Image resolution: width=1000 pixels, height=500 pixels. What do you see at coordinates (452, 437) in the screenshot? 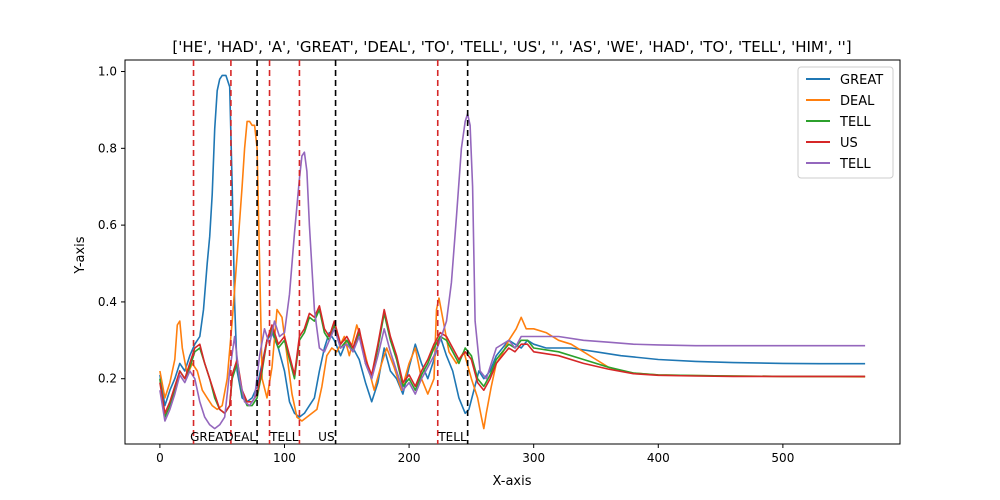
I see `marker-label-7: TELL` at bounding box center [452, 437].